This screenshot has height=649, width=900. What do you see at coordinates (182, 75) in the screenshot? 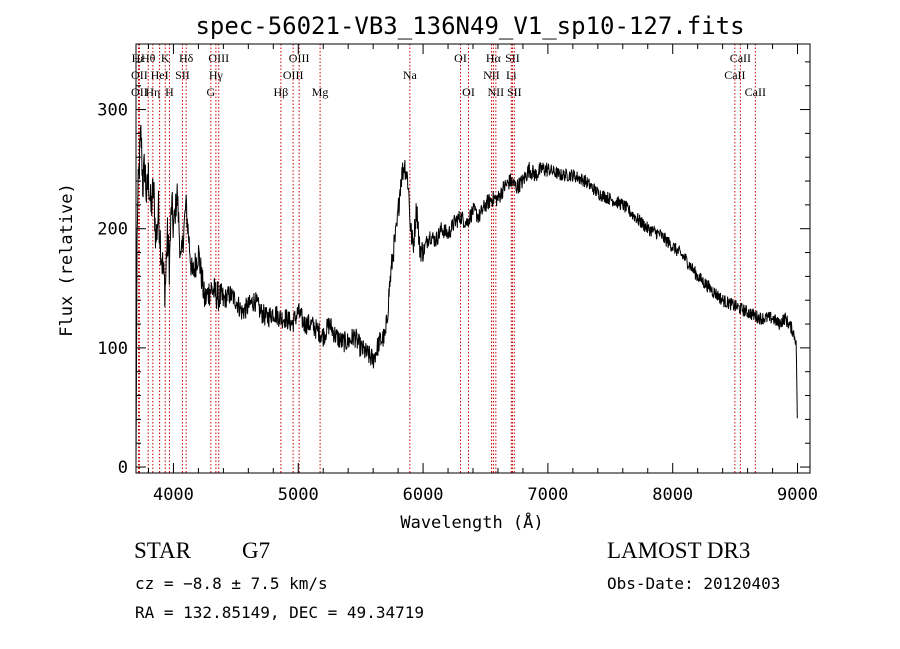
I see `line-label-sii-blue: SII` at bounding box center [182, 75].